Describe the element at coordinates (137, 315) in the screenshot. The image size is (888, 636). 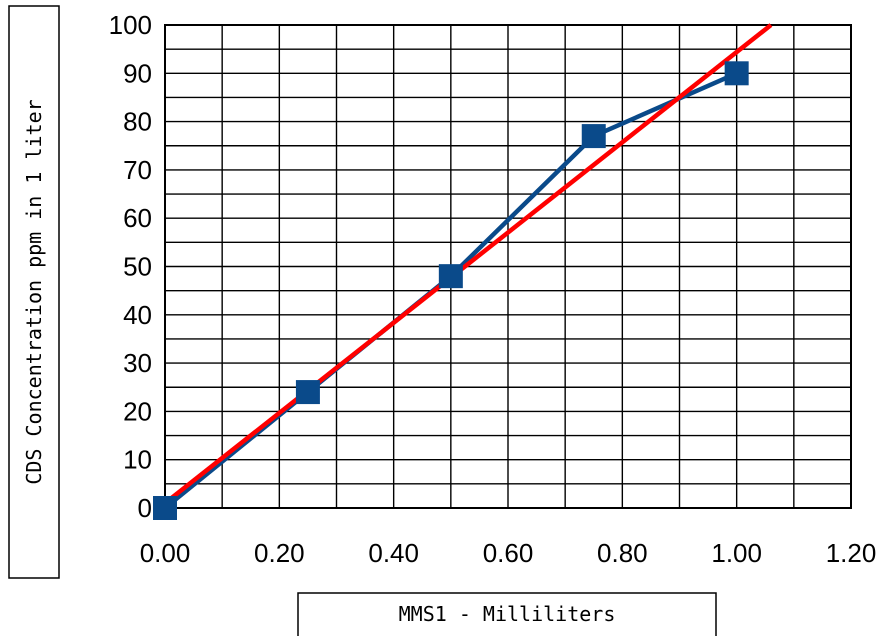
I see `y-tick-label: 40` at that location.